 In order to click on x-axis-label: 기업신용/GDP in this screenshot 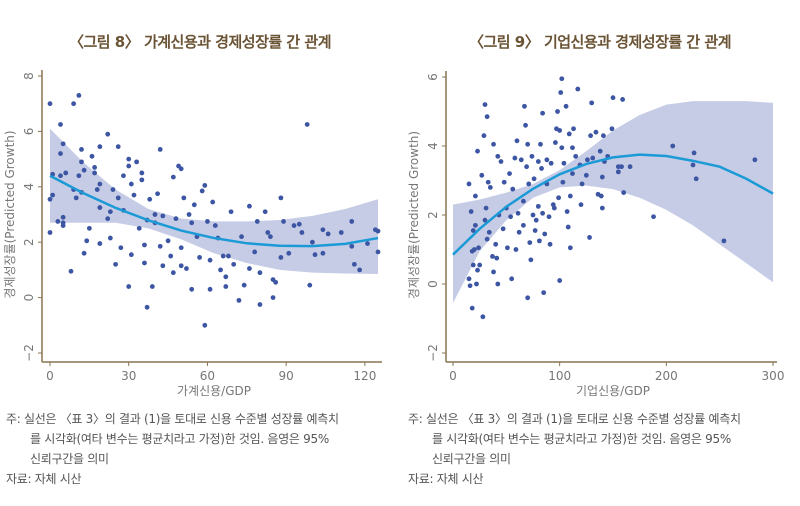, I will do `click(613, 391)`.